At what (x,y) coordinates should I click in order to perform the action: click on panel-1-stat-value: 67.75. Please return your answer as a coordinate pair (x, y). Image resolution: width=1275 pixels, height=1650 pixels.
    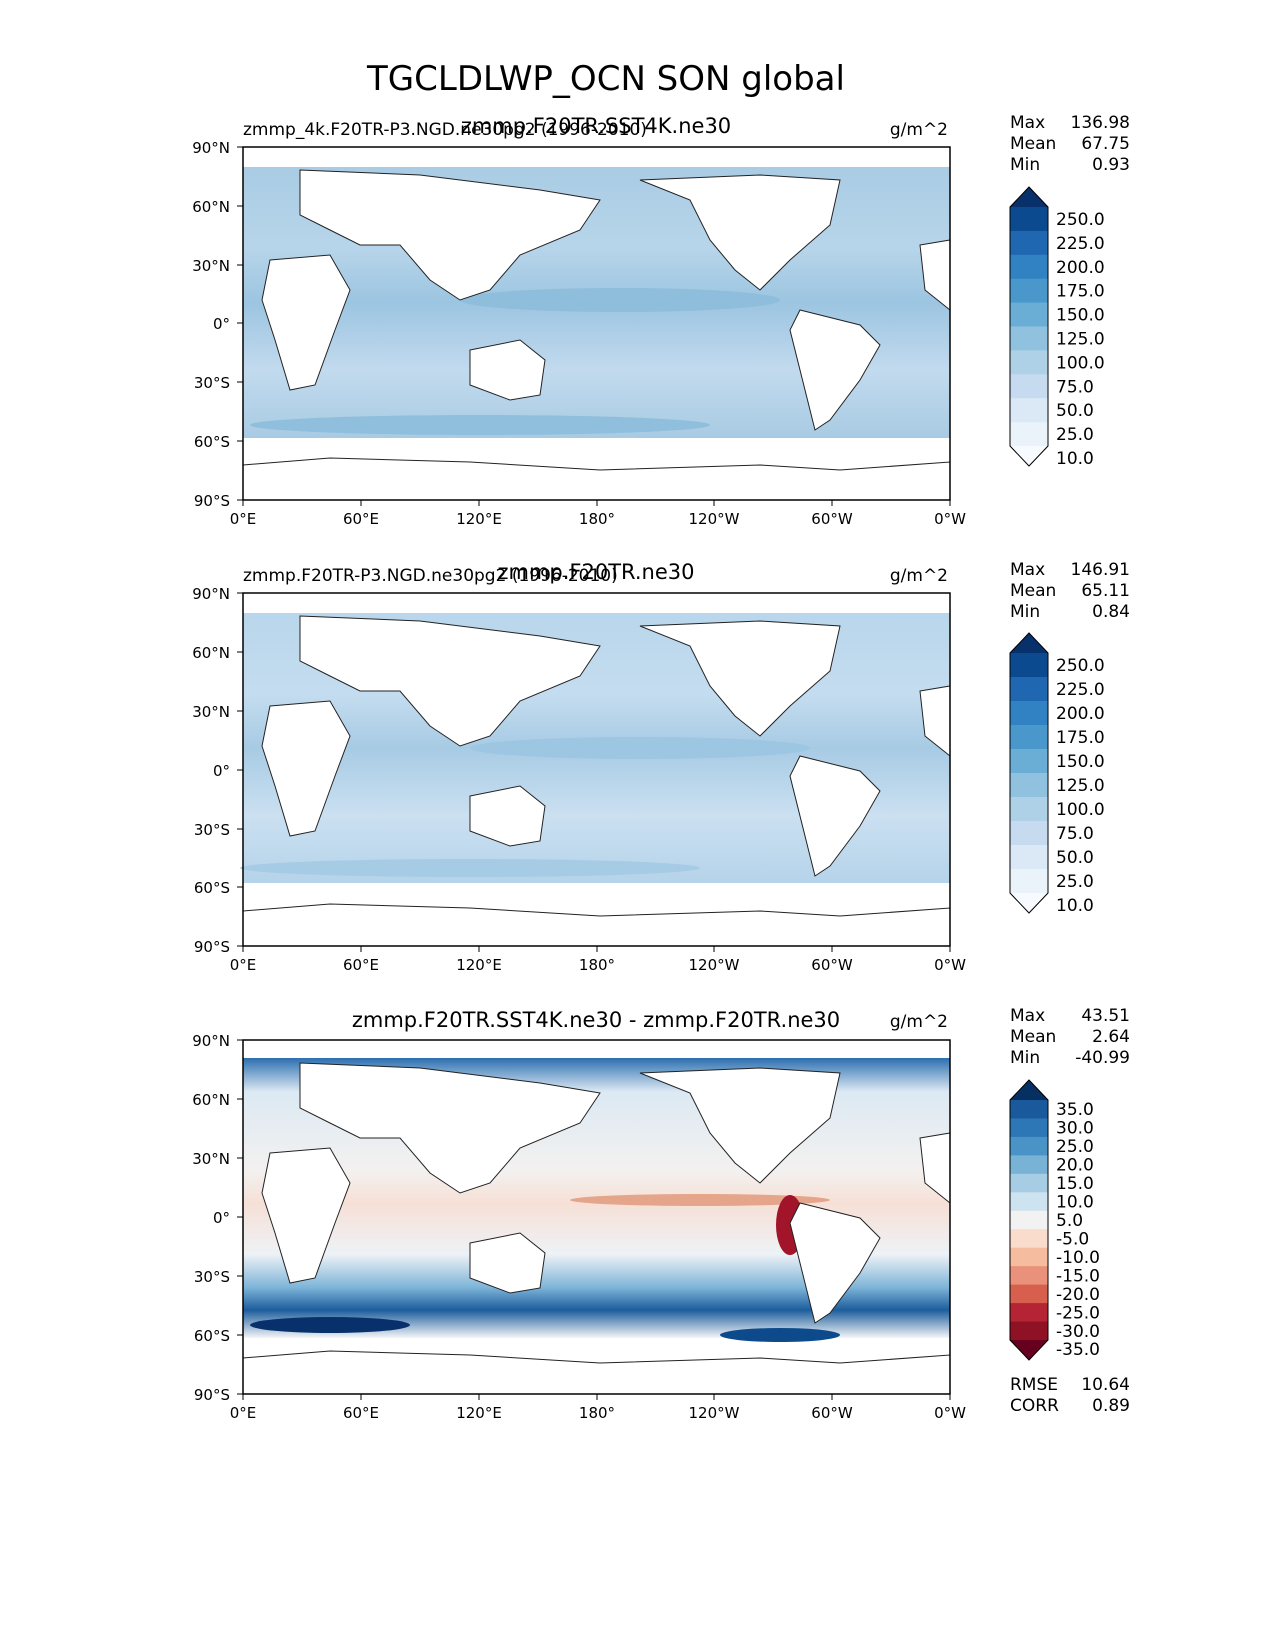
    Looking at the image, I should click on (1105, 144).